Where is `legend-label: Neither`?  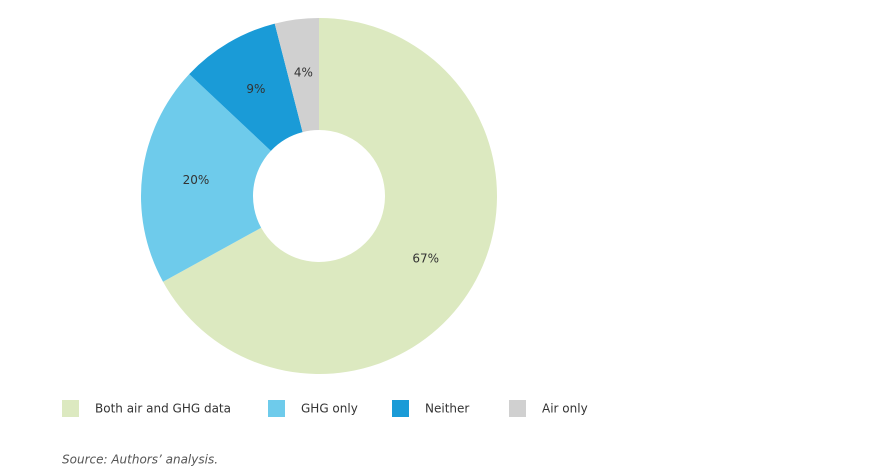
legend-label: Neither is located at coordinates (447, 409).